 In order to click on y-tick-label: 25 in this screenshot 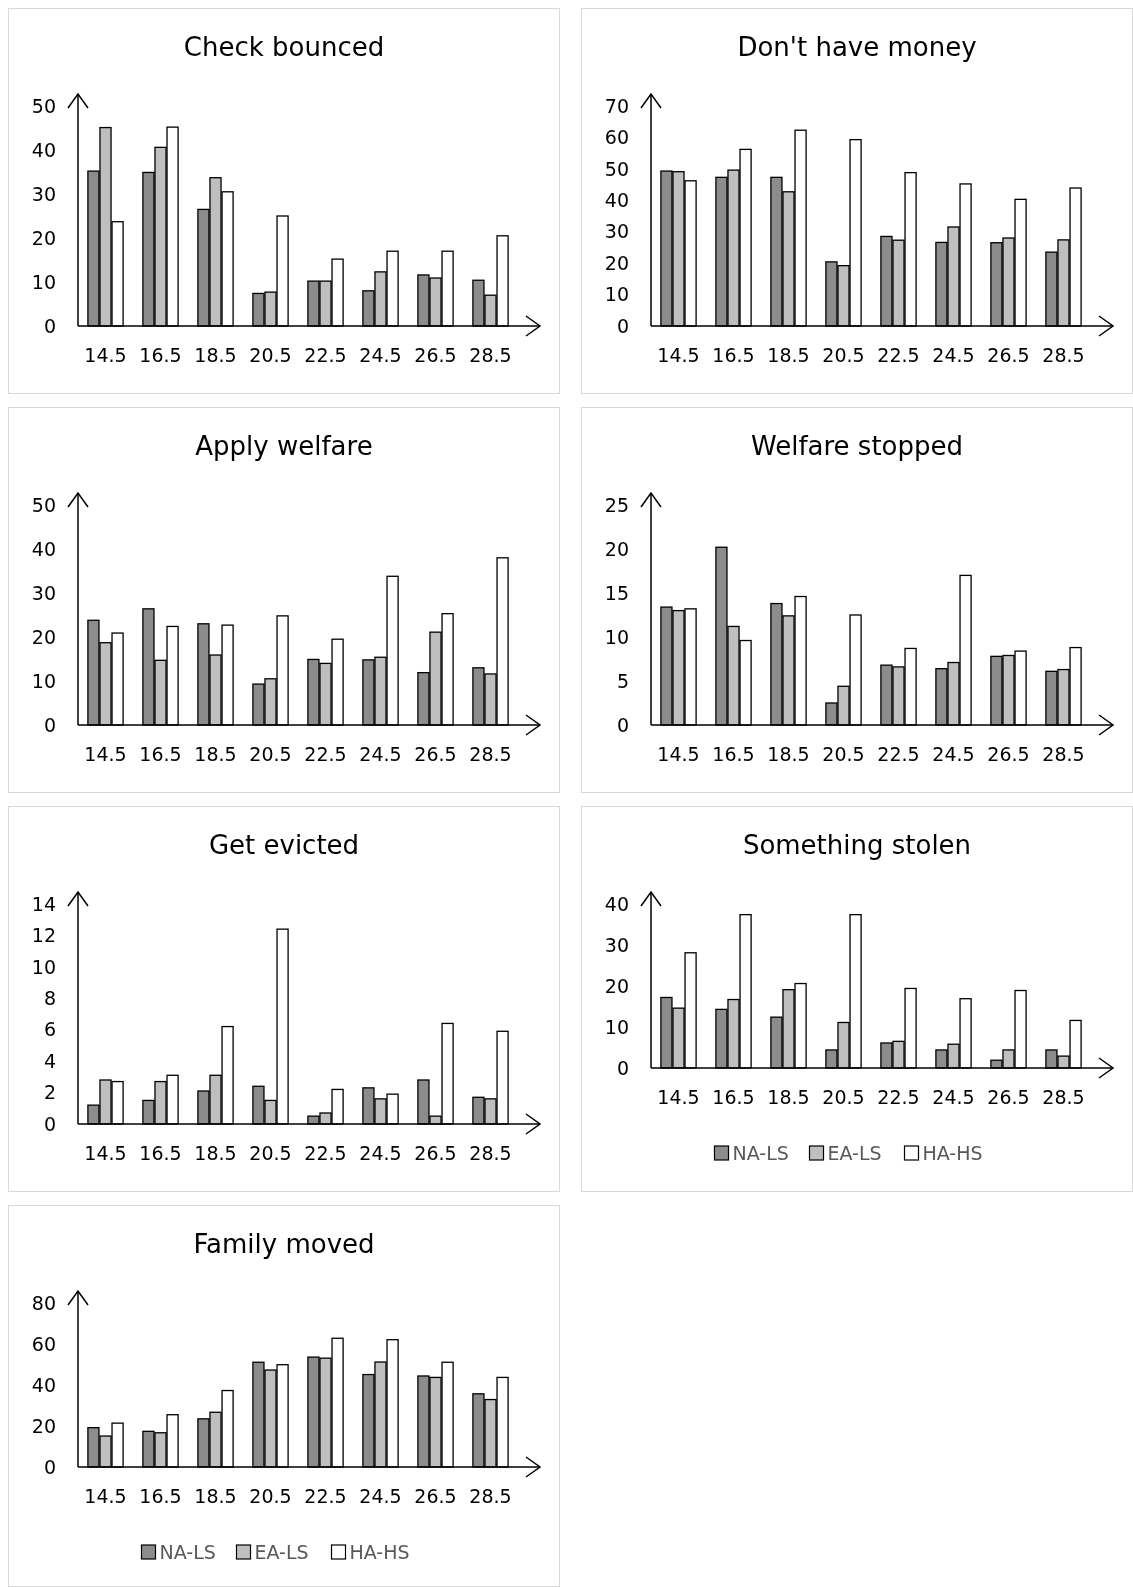, I will do `click(616, 504)`.